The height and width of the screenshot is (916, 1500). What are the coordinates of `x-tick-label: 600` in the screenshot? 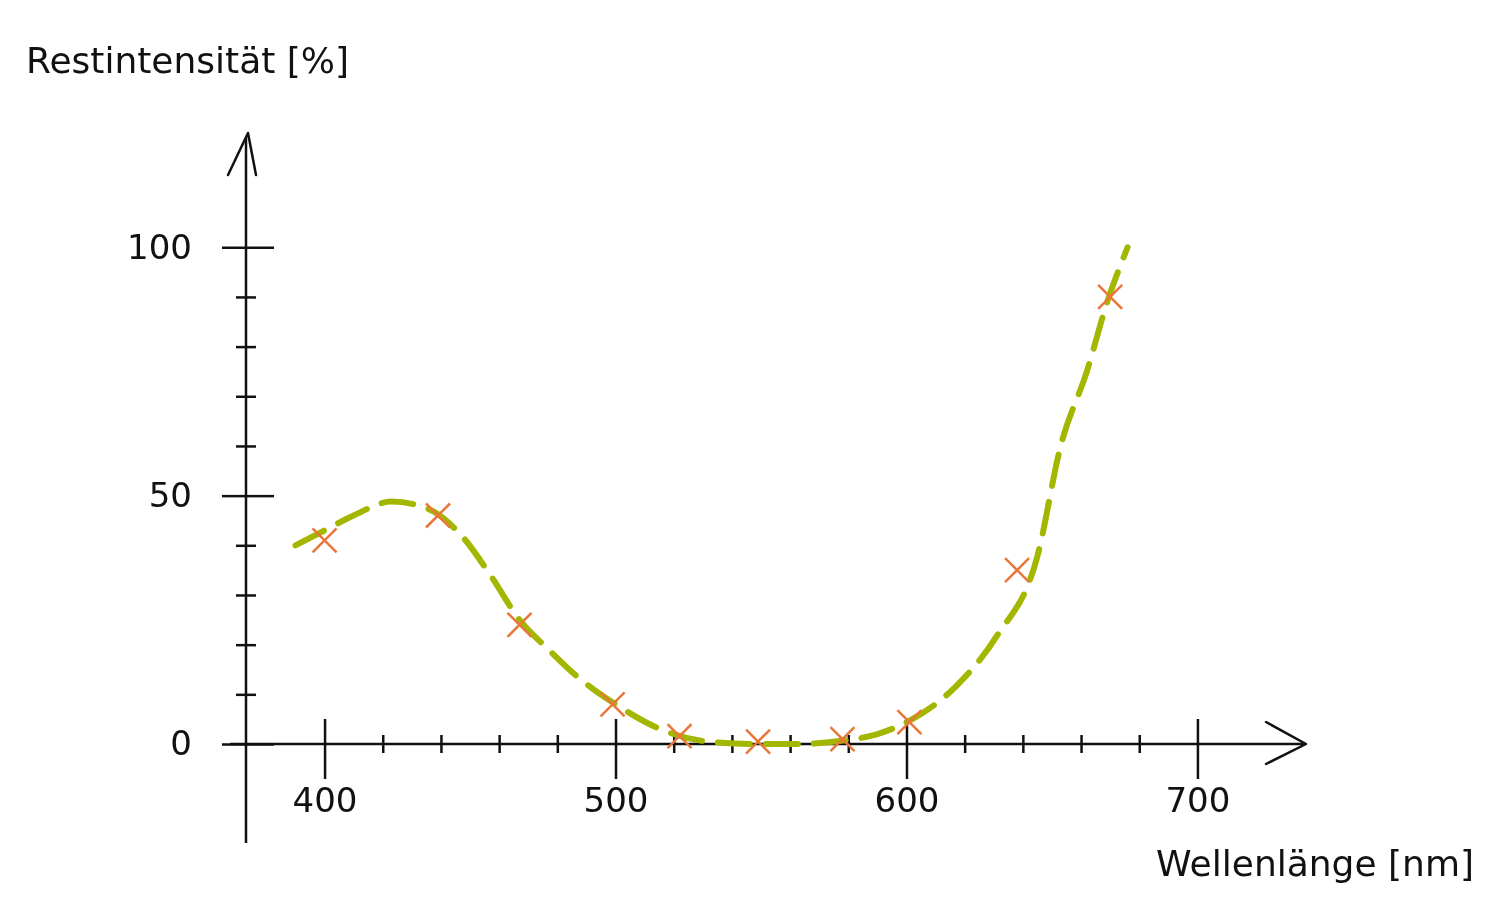 It's located at (907, 800).